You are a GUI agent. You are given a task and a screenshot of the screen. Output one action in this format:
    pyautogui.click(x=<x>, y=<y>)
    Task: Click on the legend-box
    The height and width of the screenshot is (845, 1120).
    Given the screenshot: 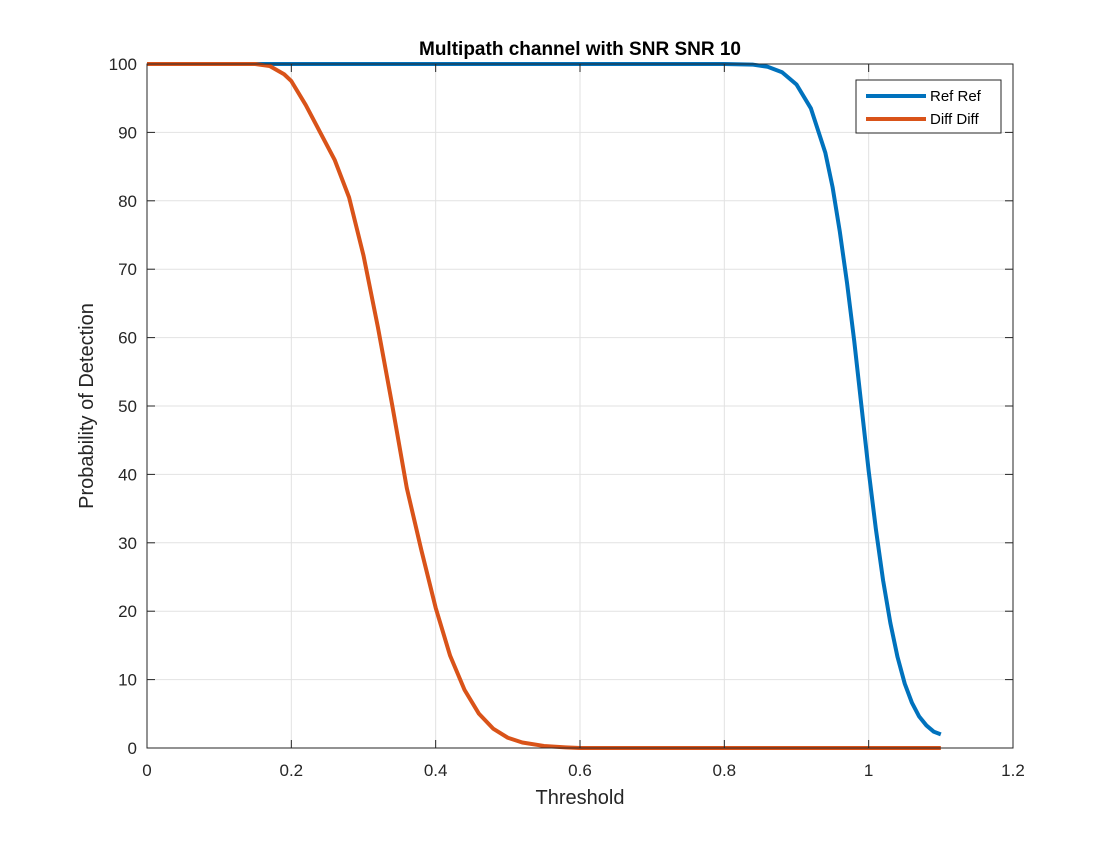 What is the action you would take?
    pyautogui.click(x=928, y=106)
    